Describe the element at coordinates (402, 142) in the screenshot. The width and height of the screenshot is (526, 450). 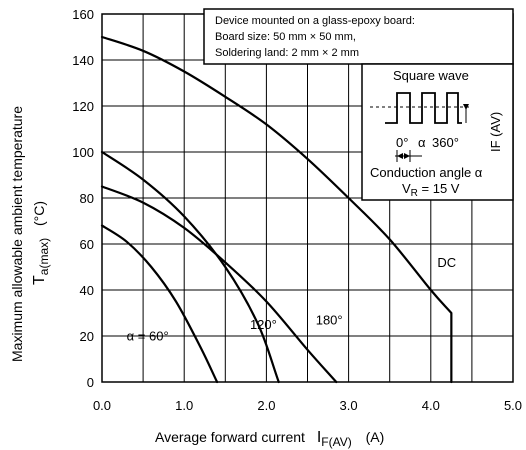
I see `inset-angle-start: 0°` at that location.